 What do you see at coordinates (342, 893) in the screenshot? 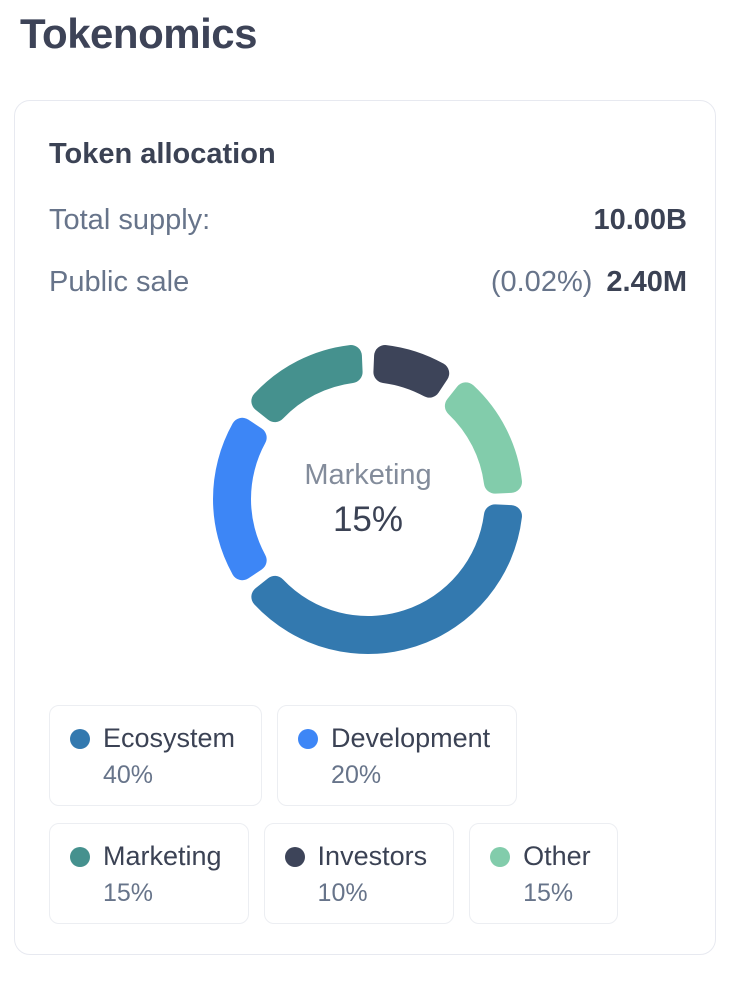
I see `legend-percent: 10%` at bounding box center [342, 893].